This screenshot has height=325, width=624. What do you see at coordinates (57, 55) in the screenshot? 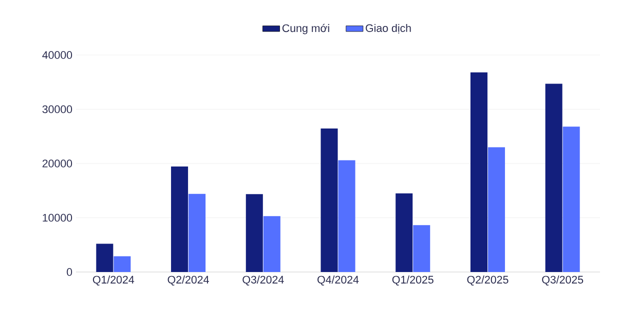
I see `y-tick-label: 40000` at bounding box center [57, 55].